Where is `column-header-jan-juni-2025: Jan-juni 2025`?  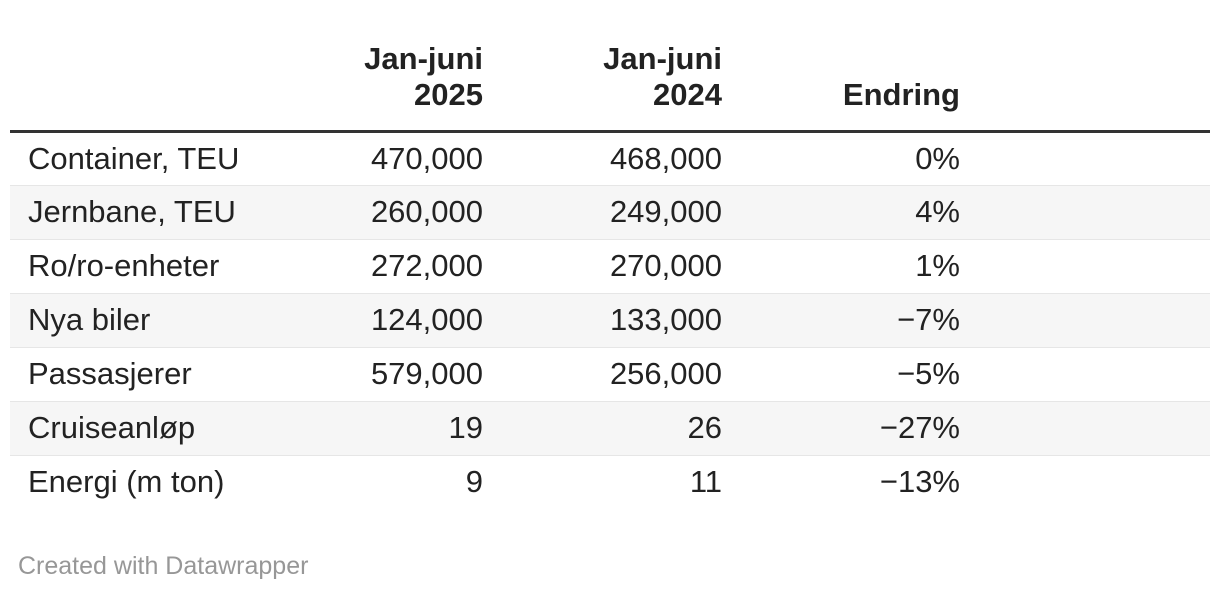
column-header-jan-juni-2025: Jan-juni 2025 is located at coordinates (365, 66).